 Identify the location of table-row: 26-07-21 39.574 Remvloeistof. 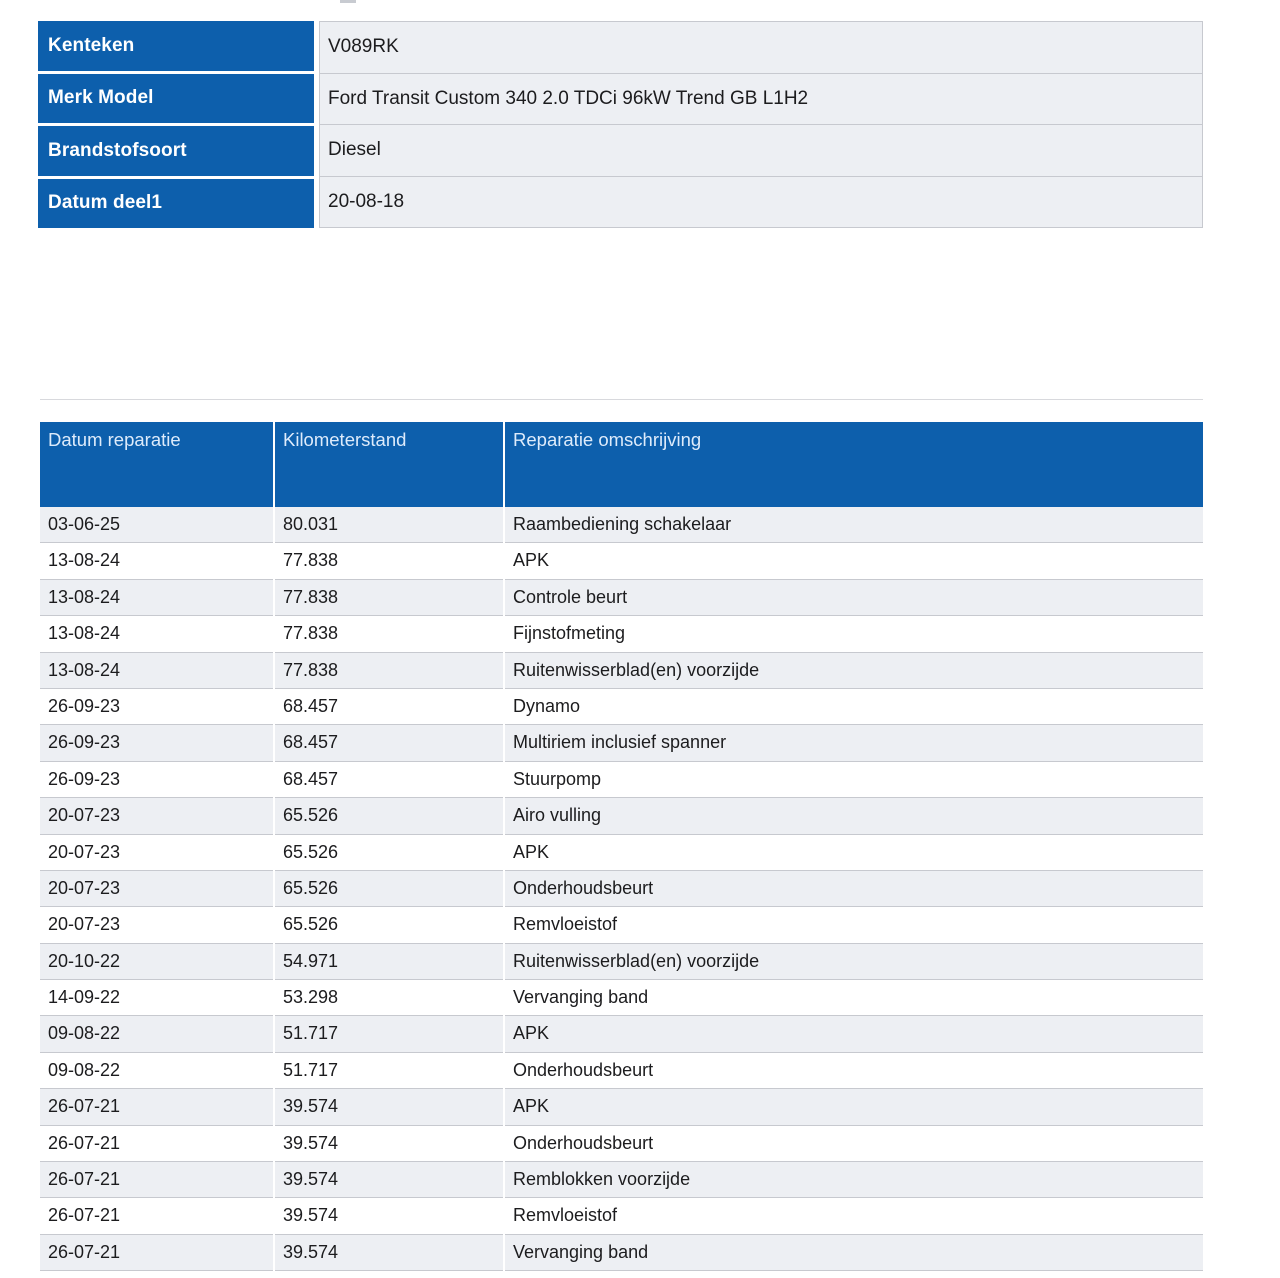
(621, 1216).